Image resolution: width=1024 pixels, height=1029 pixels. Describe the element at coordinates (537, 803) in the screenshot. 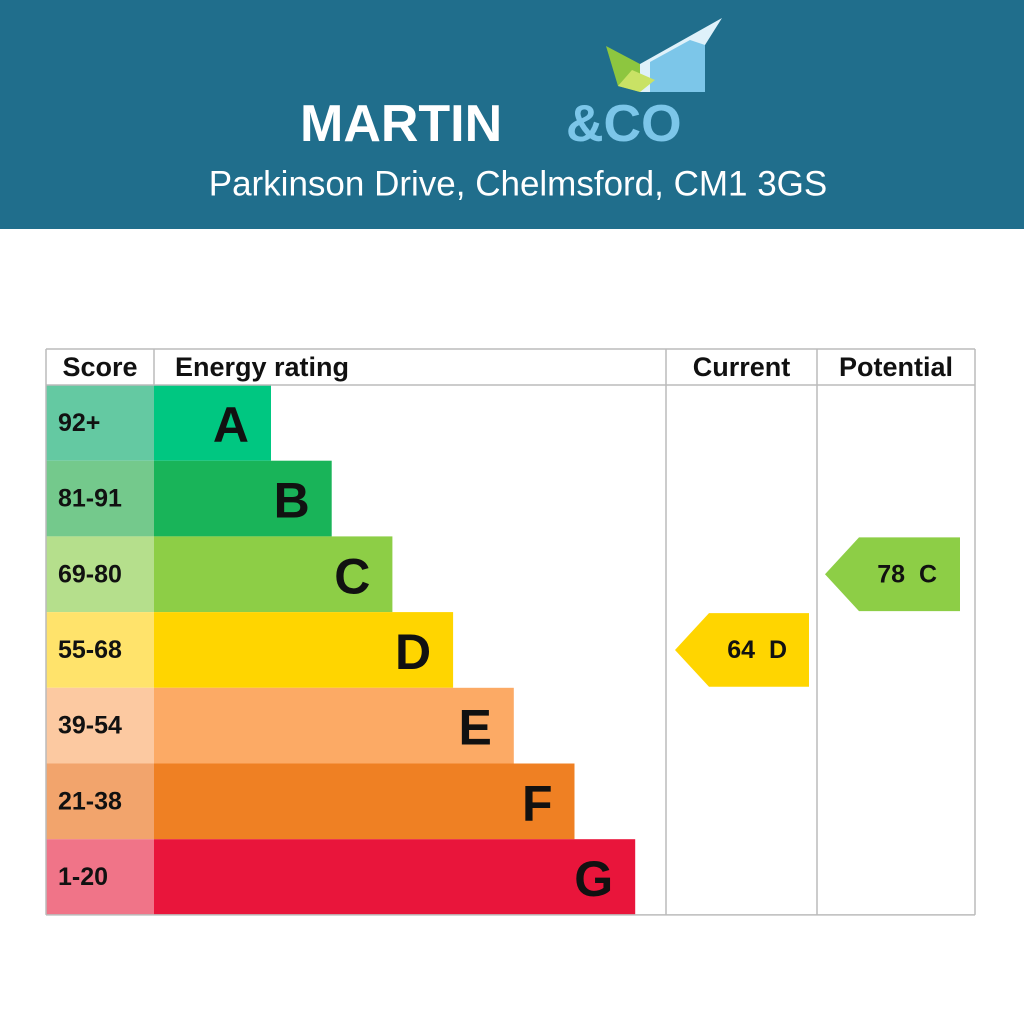

I see `band-letter: F` at that location.